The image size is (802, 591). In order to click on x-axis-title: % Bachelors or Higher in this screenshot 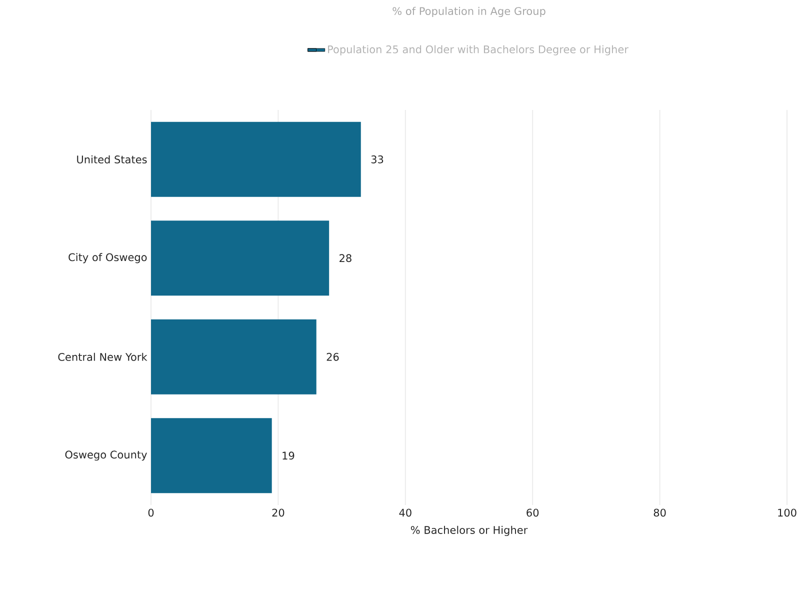, I will do `click(469, 531)`.